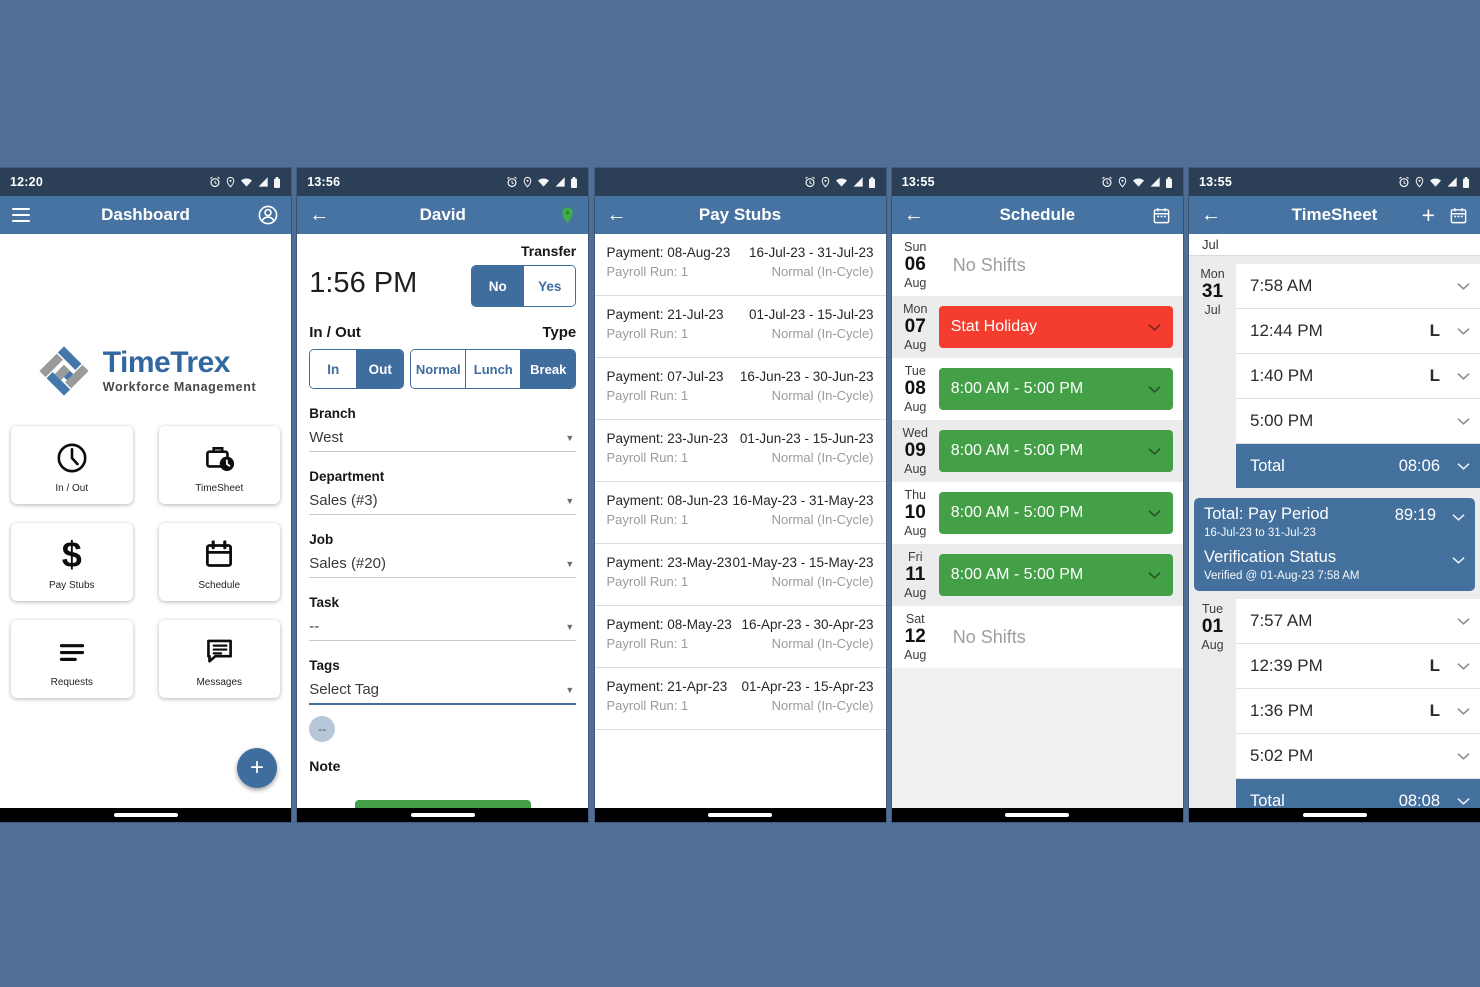  I want to click on tile-in-out: In / Out, so click(72, 465).